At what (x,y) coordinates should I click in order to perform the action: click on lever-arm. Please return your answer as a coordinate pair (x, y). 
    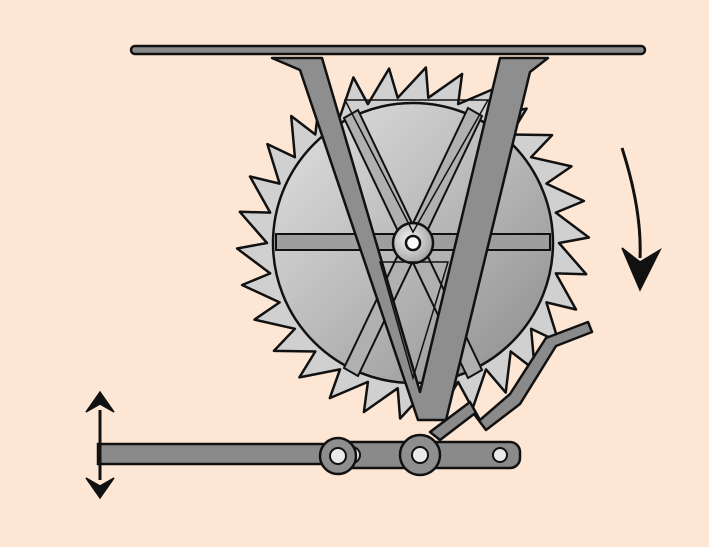
    Looking at the image, I should click on (269, 455).